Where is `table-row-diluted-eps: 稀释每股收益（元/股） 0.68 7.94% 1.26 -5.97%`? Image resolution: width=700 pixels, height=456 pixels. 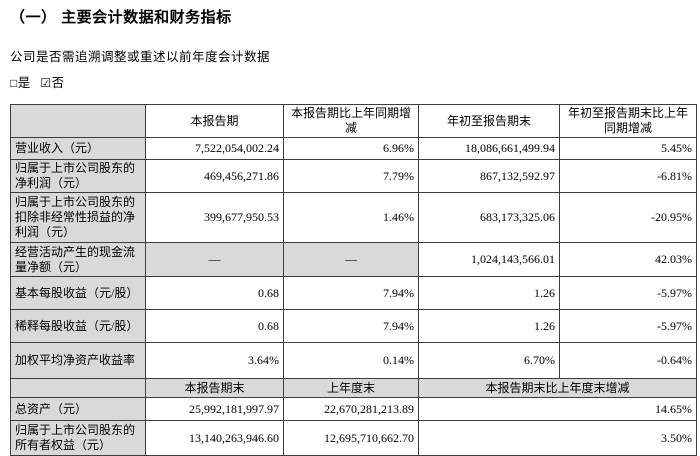 table-row-diluted-eps: 稀释每股收益（元/股） 0.68 7.94% 1.26 -5.97% is located at coordinates (353, 326).